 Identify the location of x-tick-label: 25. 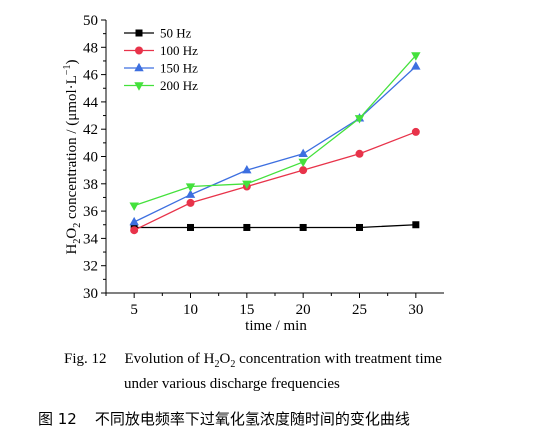
(359, 310).